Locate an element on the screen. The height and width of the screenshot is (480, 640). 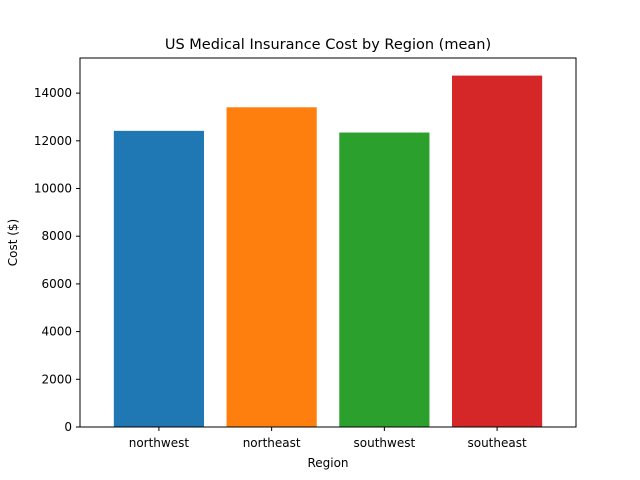
x-tick-label: northeast is located at coordinates (272, 443).